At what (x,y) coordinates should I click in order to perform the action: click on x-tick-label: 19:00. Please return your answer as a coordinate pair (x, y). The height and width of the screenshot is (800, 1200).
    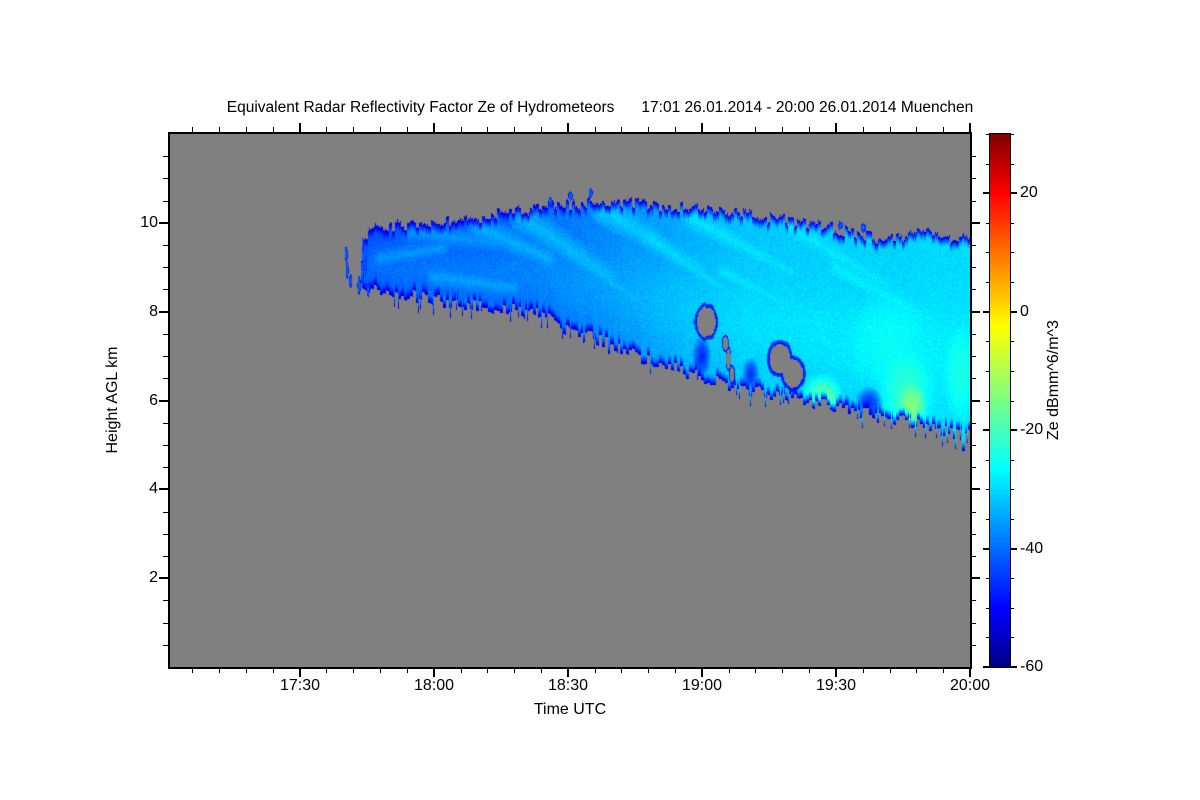
    Looking at the image, I should click on (702, 685).